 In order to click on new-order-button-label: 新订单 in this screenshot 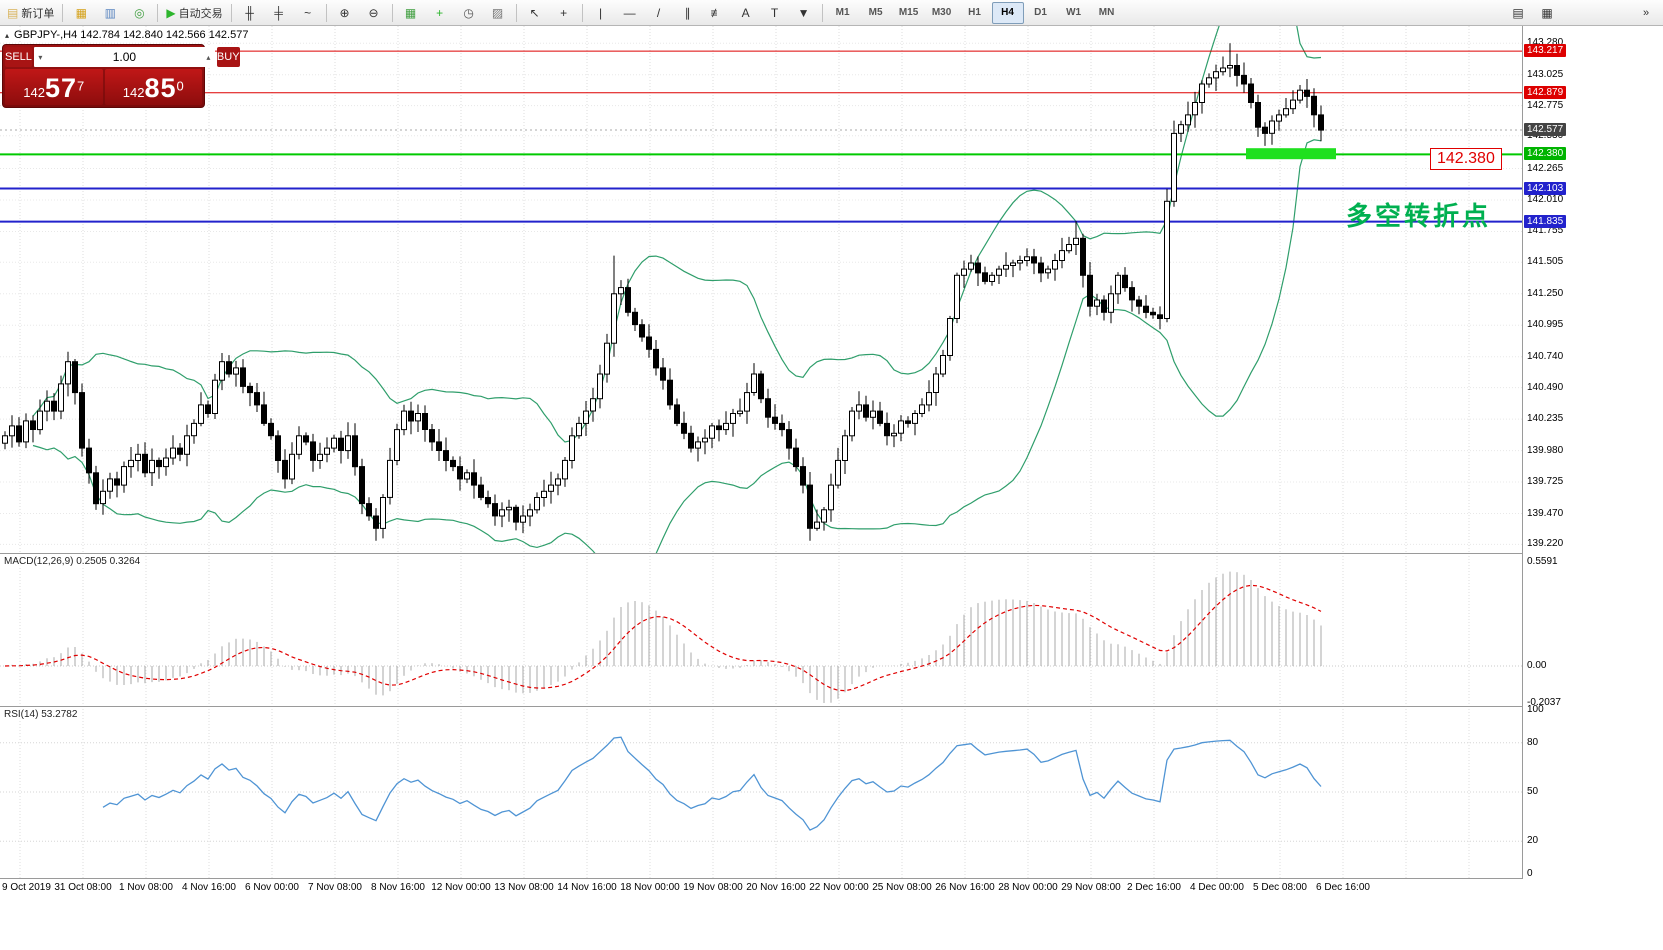, I will do `click(38, 13)`.